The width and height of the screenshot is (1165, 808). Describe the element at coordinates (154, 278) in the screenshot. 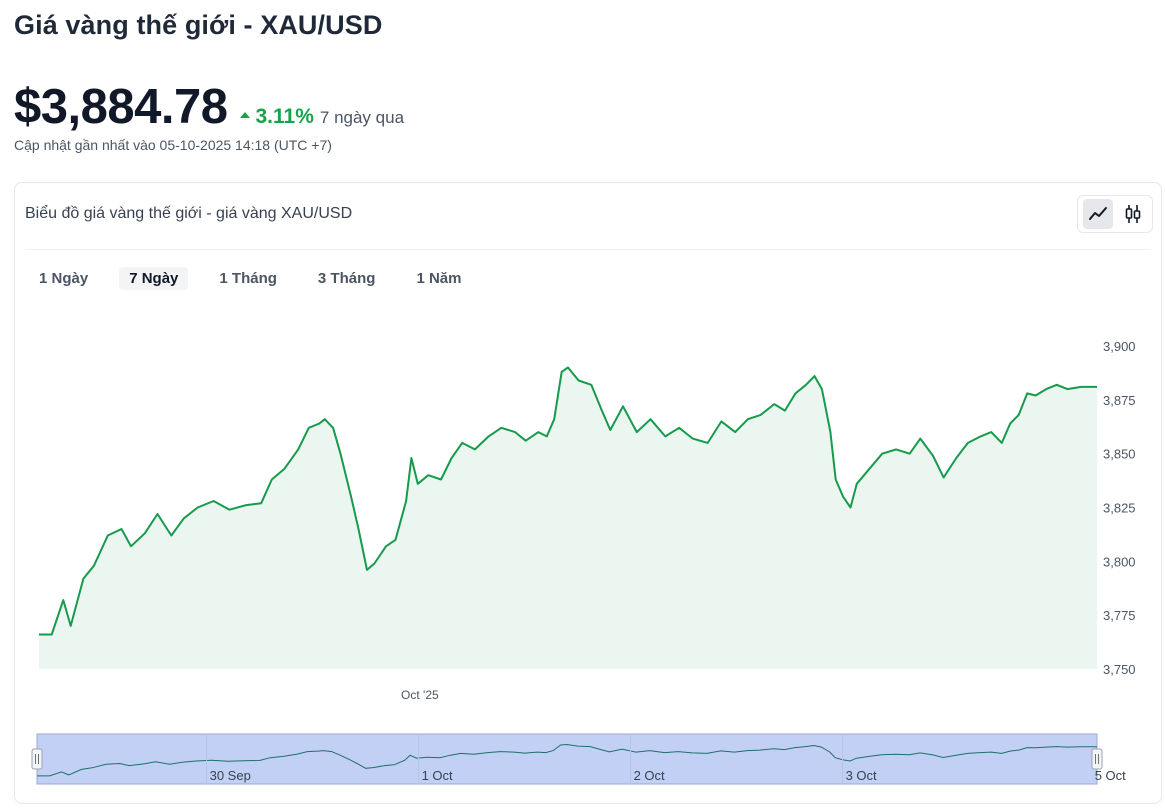

I see `tab-7-days: 7 Ngày` at that location.